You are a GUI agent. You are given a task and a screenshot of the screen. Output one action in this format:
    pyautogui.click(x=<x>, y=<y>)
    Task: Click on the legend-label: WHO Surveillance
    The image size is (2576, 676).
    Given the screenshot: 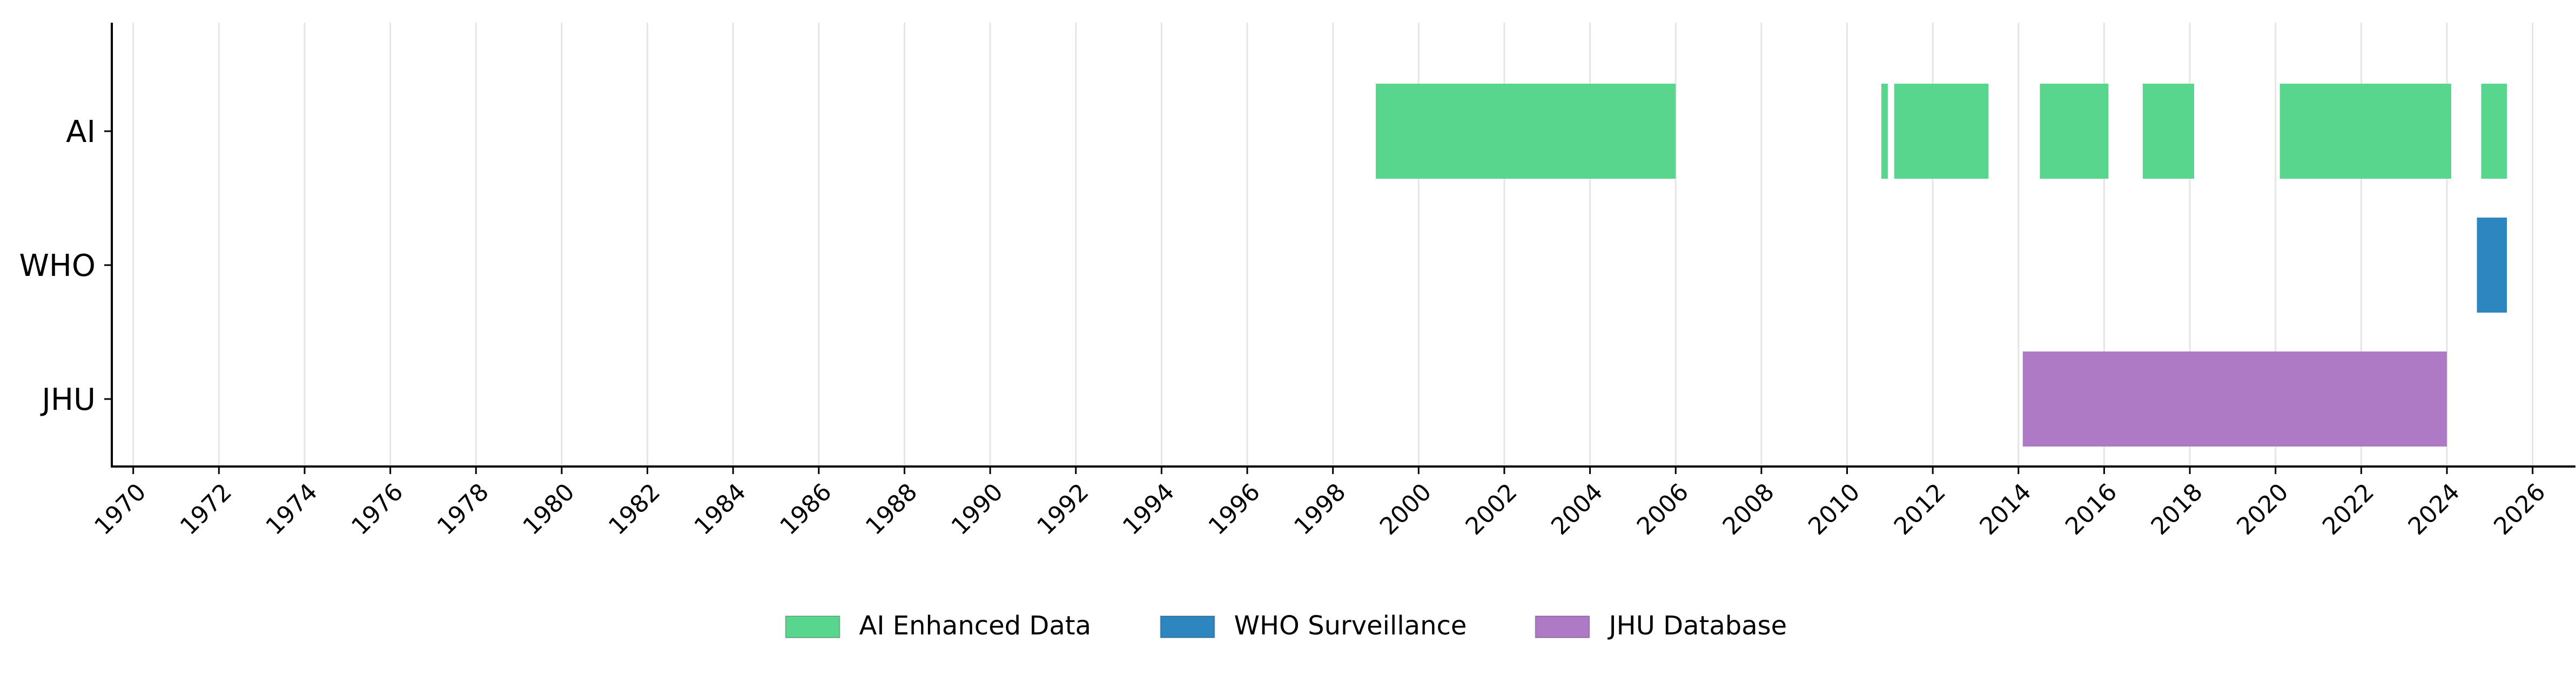 What is the action you would take?
    pyautogui.click(x=1350, y=626)
    